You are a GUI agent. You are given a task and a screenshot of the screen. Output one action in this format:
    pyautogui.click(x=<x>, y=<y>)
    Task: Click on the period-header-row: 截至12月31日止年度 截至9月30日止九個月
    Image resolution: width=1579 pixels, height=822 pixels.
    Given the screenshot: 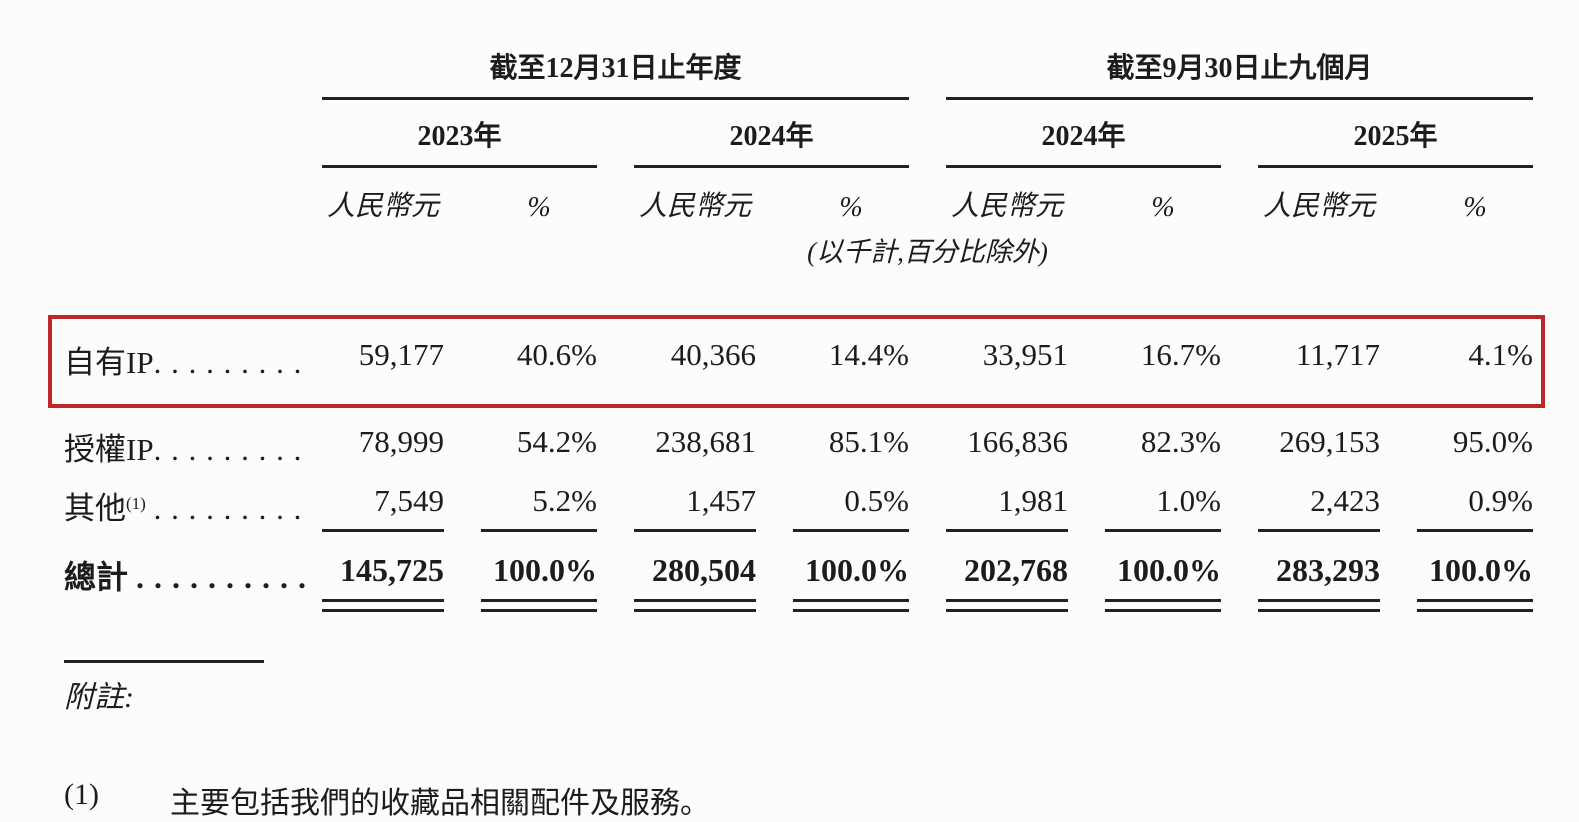 What is the action you would take?
    pyautogui.click(x=821, y=73)
    